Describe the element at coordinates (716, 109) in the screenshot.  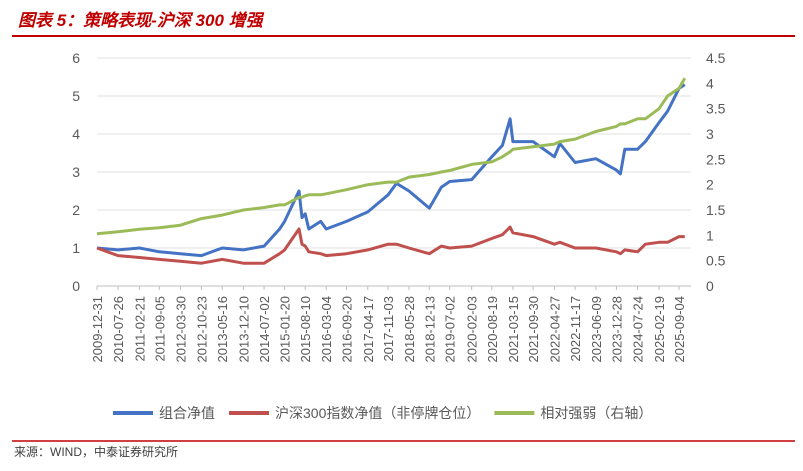
I see `y2-tick-label: 3.5` at that location.